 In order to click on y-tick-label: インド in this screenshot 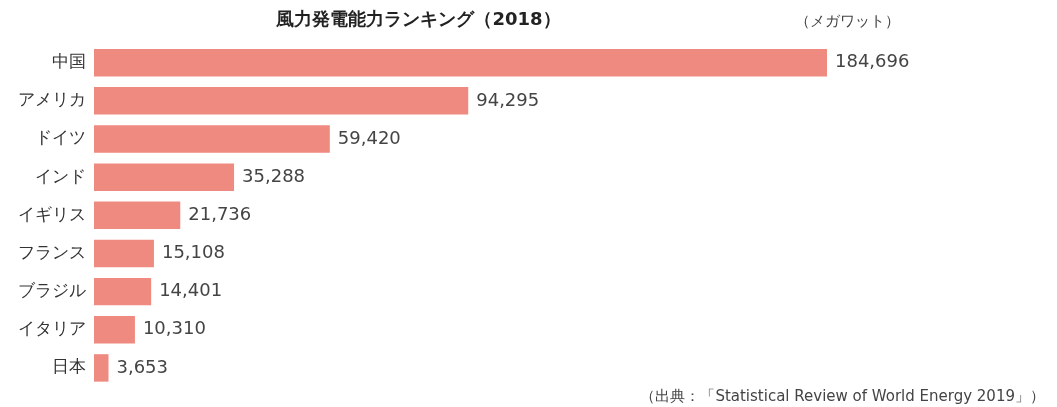, I will do `click(60, 175)`.